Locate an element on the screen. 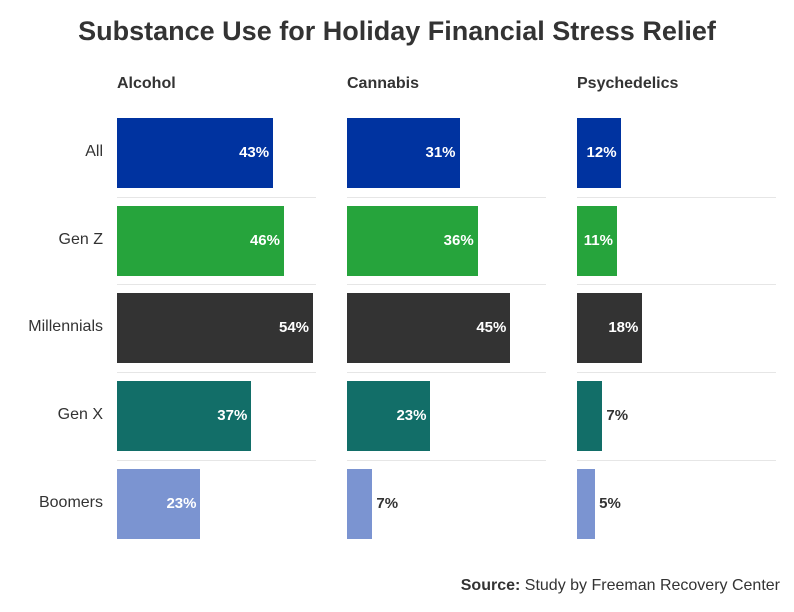  category-label: Boomers is located at coordinates (70, 502).